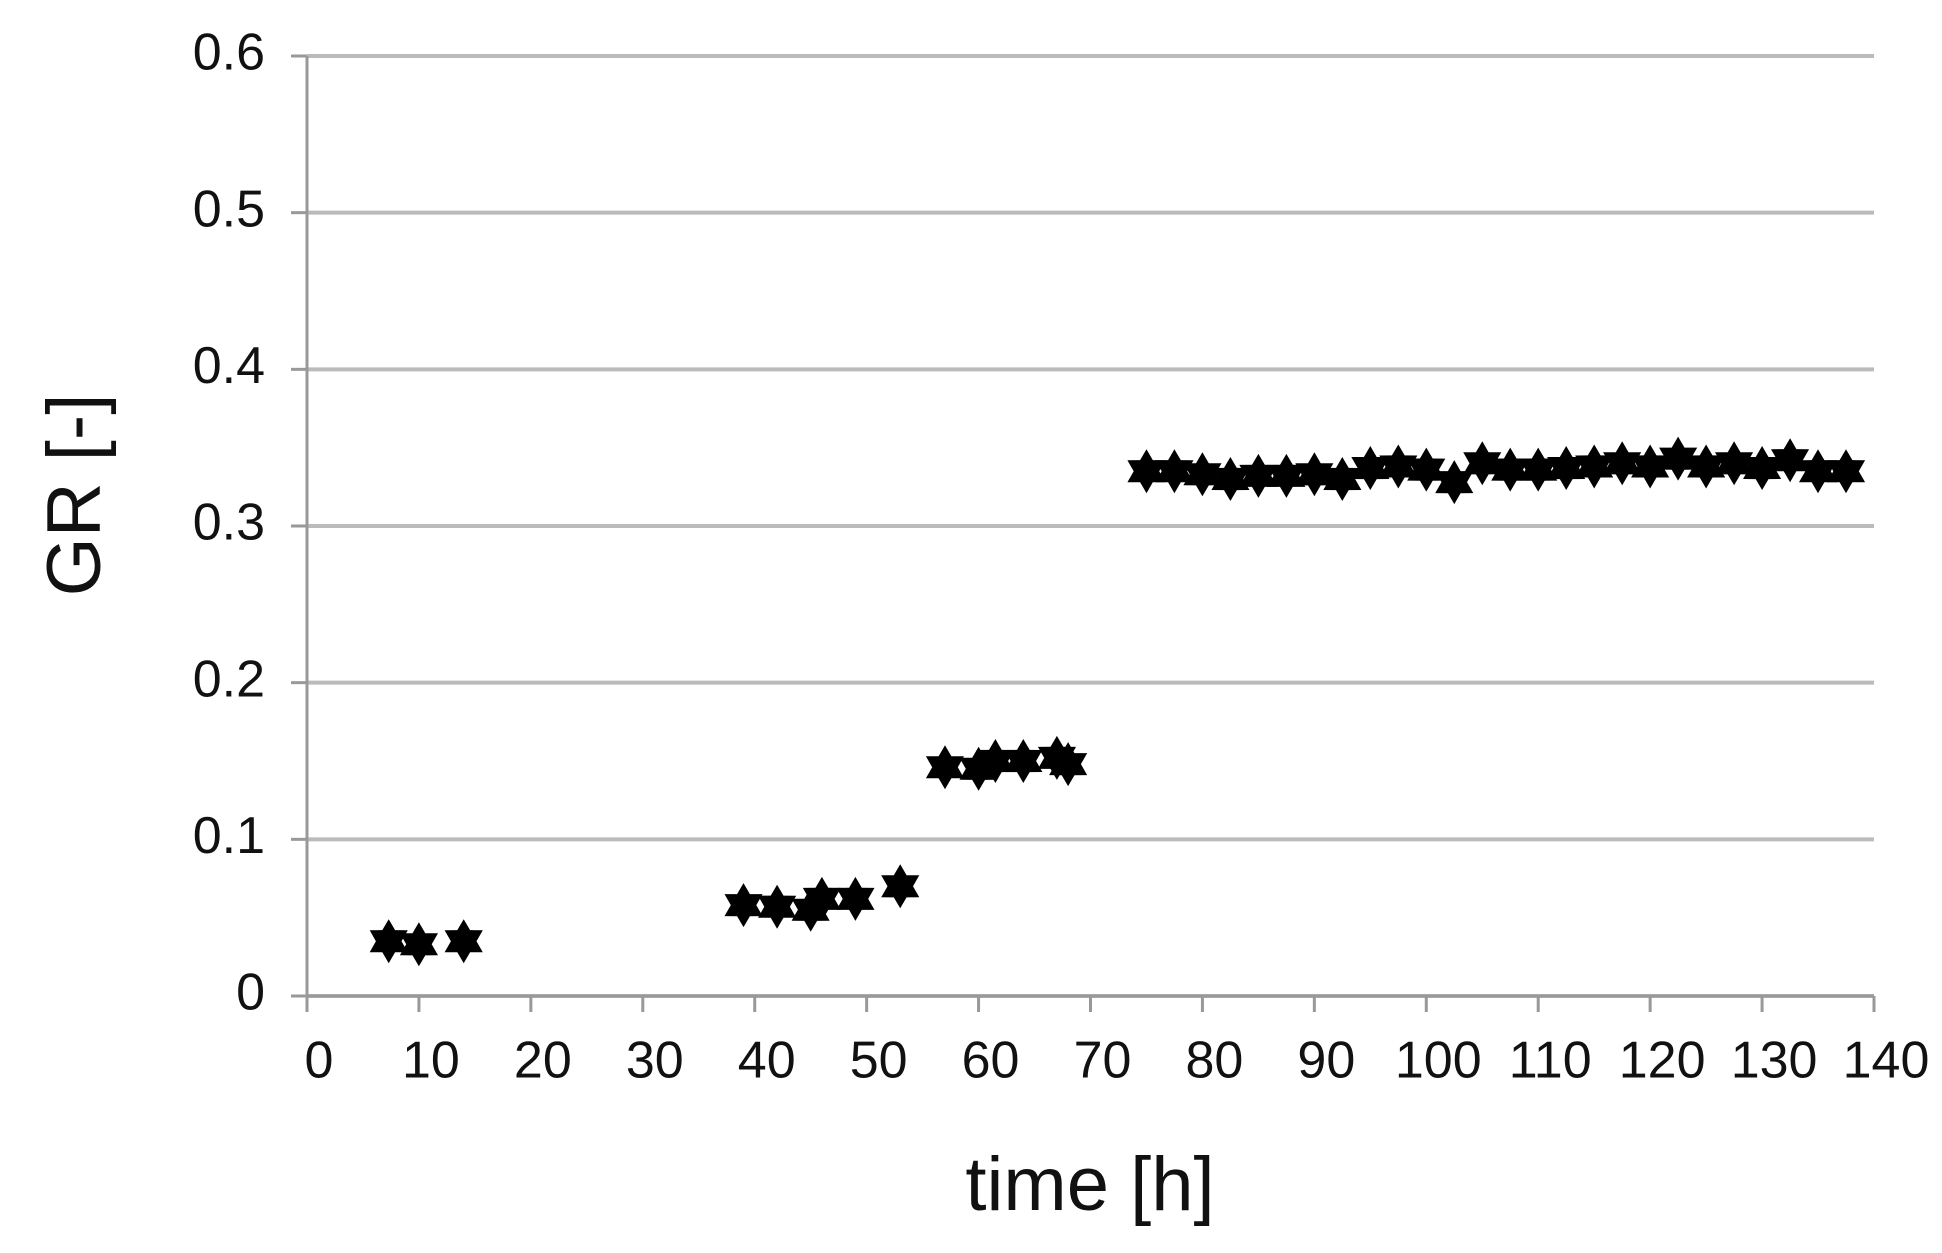 The height and width of the screenshot is (1253, 1942). What do you see at coordinates (229, 836) in the screenshot?
I see `y-tick-label: 0.1` at bounding box center [229, 836].